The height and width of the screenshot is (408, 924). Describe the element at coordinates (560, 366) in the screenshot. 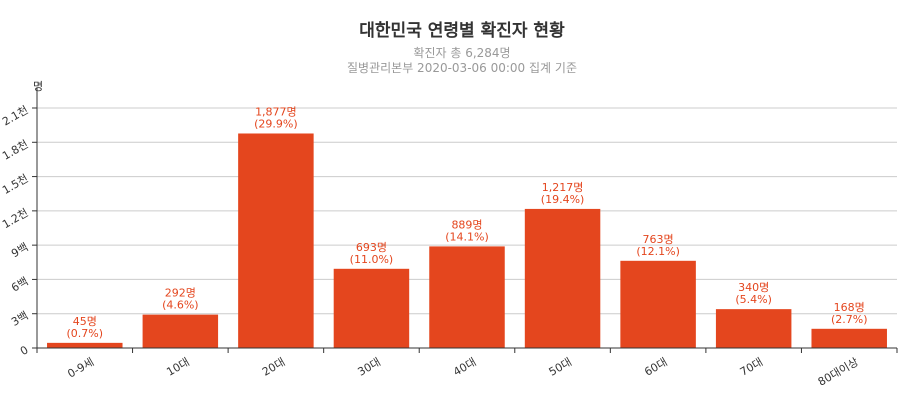

I see `x-tick-label: 50대` at that location.